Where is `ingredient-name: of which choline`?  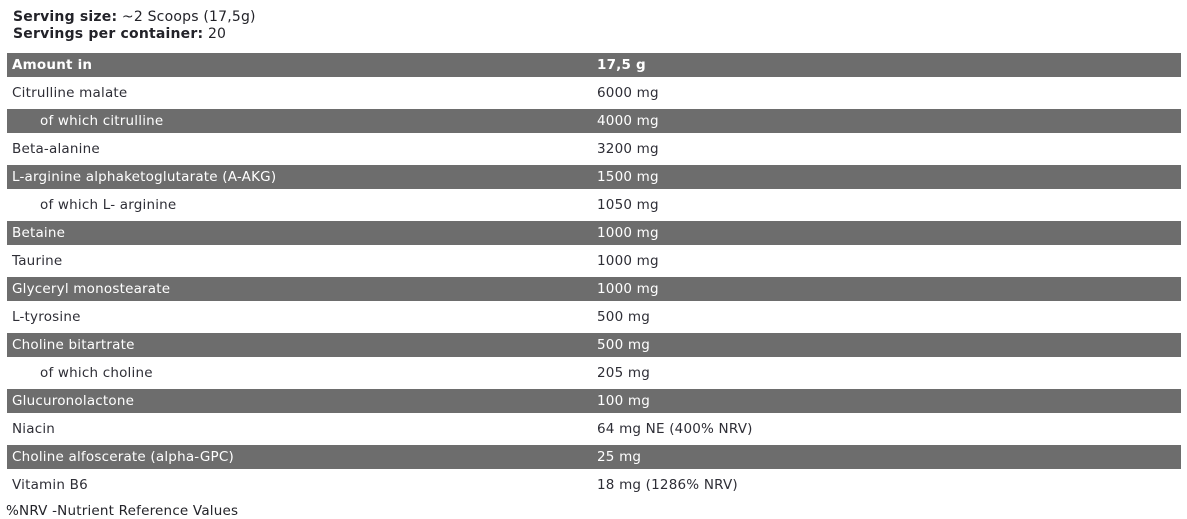
ingredient-name: of which choline is located at coordinates (96, 373).